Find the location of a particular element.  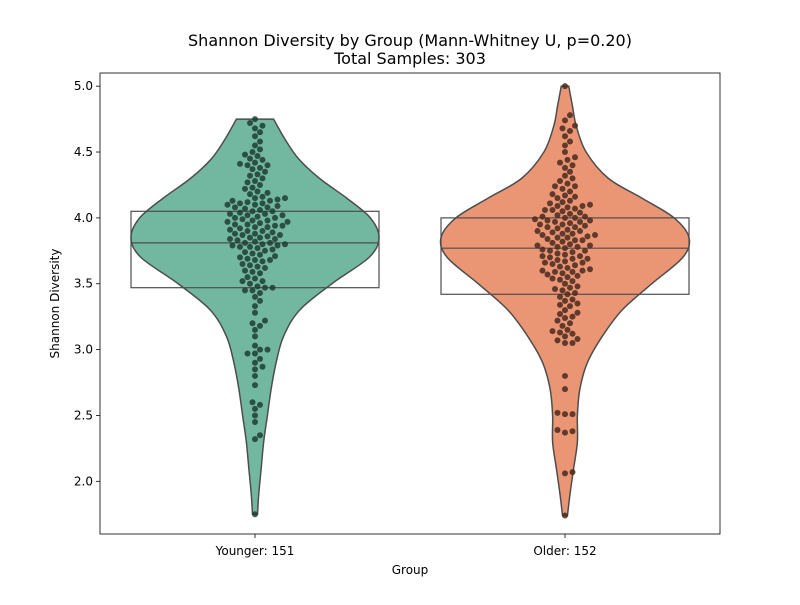

x-axis-label: Group is located at coordinates (410, 570).